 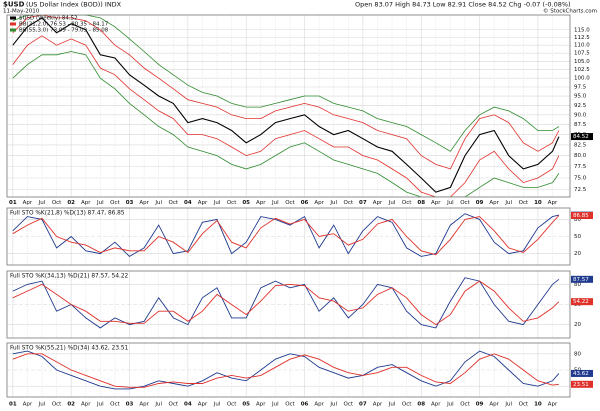 I want to click on chart-title: $USD, so click(x=14, y=5).